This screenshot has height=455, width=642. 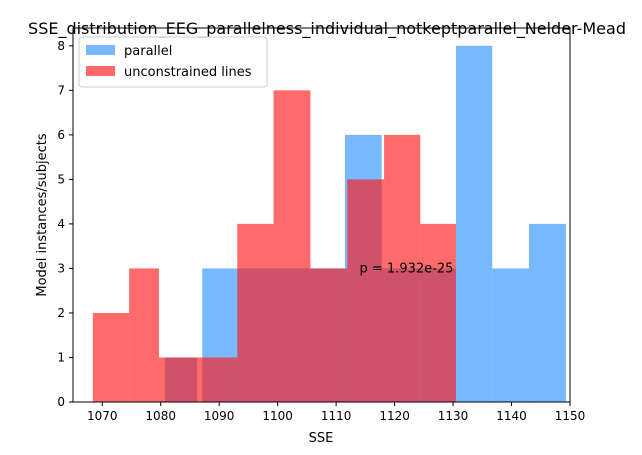 I want to click on legend-label-parallel: parallel, so click(x=148, y=51).